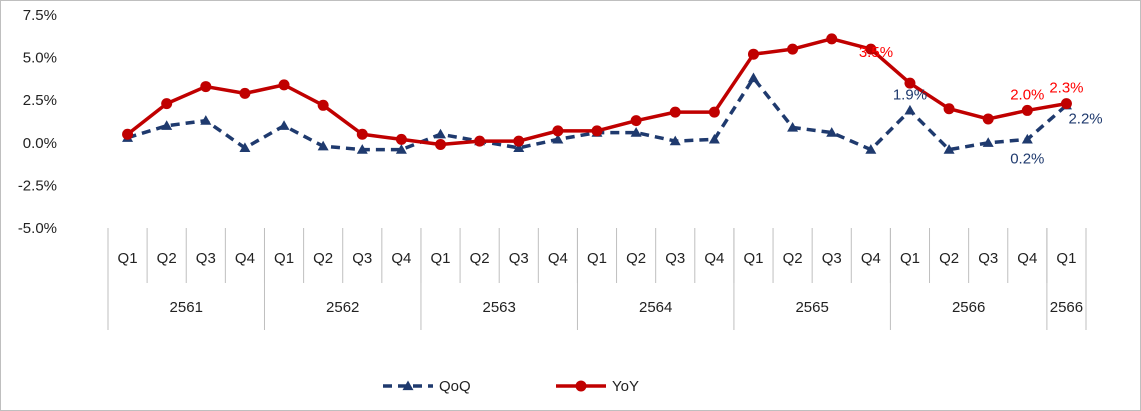 The height and width of the screenshot is (411, 1141). I want to click on data-label: 0.2%, so click(1027, 158).